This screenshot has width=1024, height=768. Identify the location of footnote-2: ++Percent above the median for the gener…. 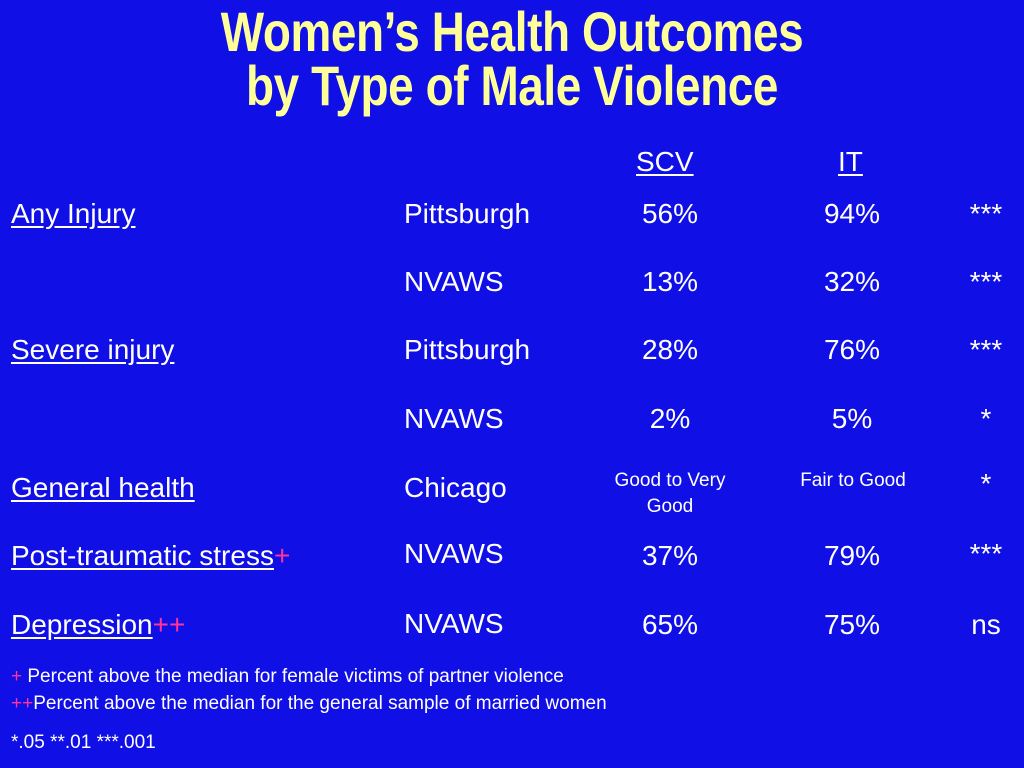
(309, 704).